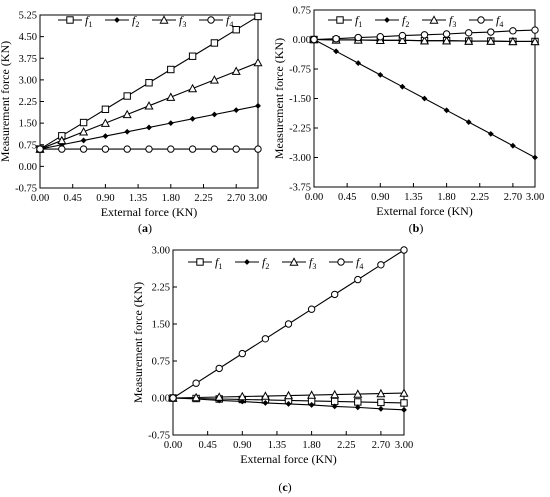 The image size is (550, 497). Describe the element at coordinates (138, 342) in the screenshot. I see `y-axis-label: Measurement force (KN)` at that location.